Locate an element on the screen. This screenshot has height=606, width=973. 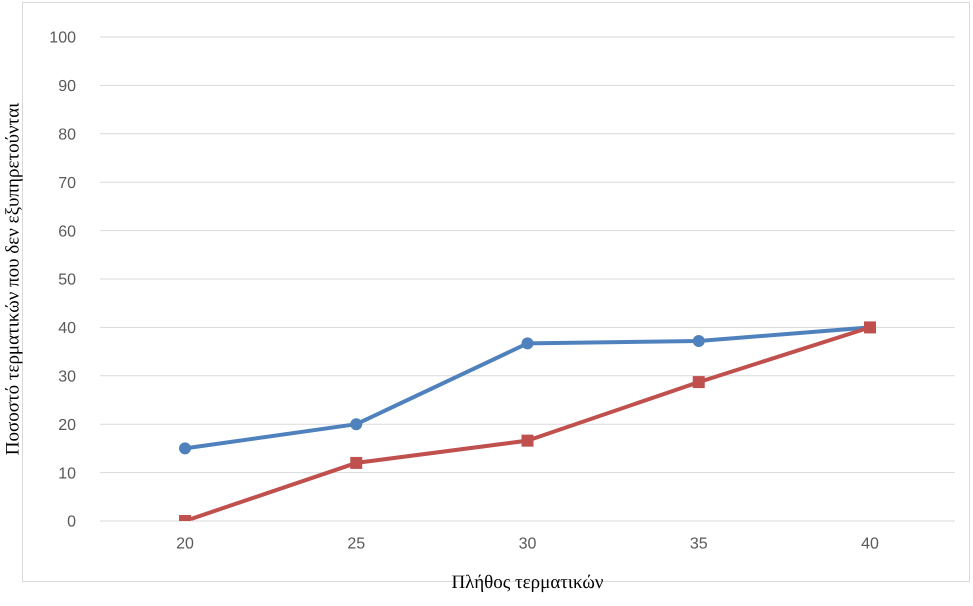
x-tick-label: 40 is located at coordinates (870, 543).